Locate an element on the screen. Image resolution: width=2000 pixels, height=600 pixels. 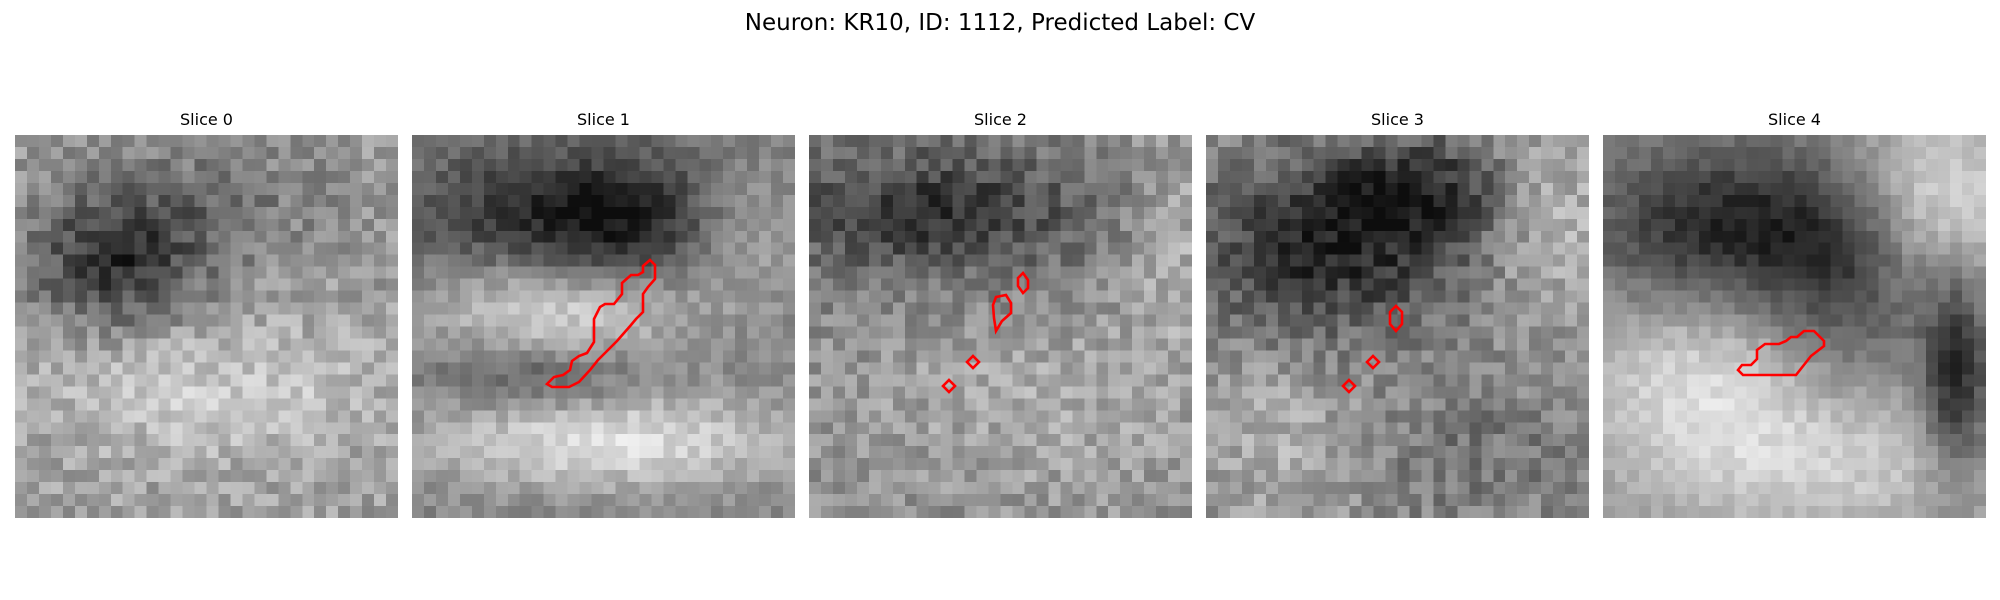
slice-title-2: Slice 2 is located at coordinates (1000, 119).